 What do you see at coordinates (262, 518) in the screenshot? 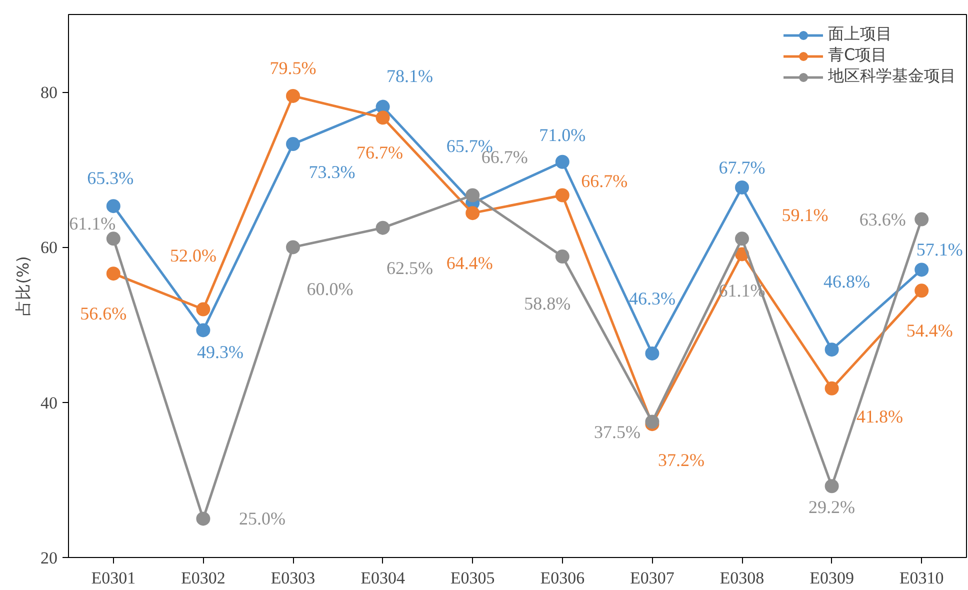
I see `data-label: 25.0%` at bounding box center [262, 518].